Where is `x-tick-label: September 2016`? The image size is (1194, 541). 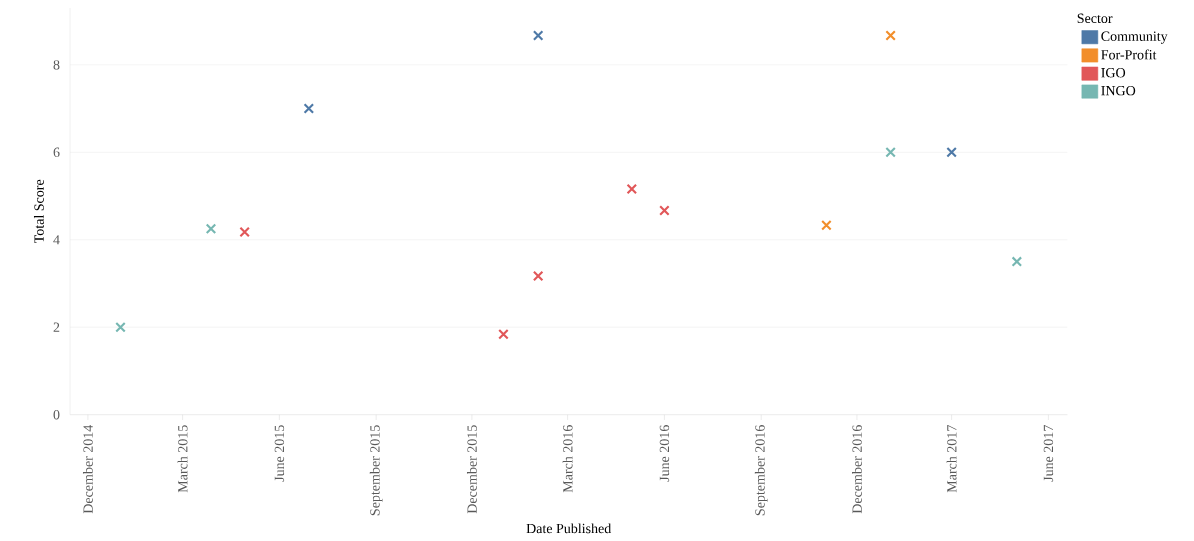 x-tick-label: September 2016 is located at coordinates (761, 470).